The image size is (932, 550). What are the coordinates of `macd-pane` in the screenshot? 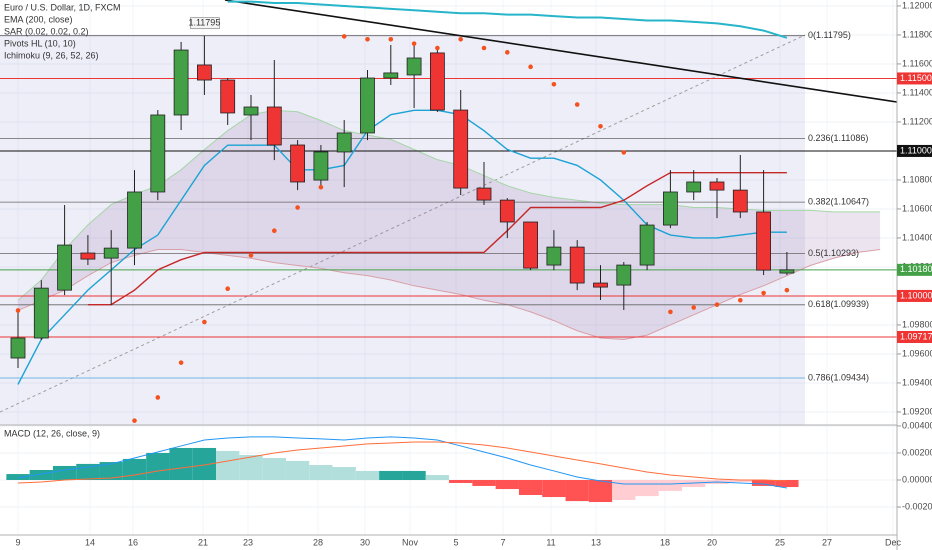 It's located at (402, 469).